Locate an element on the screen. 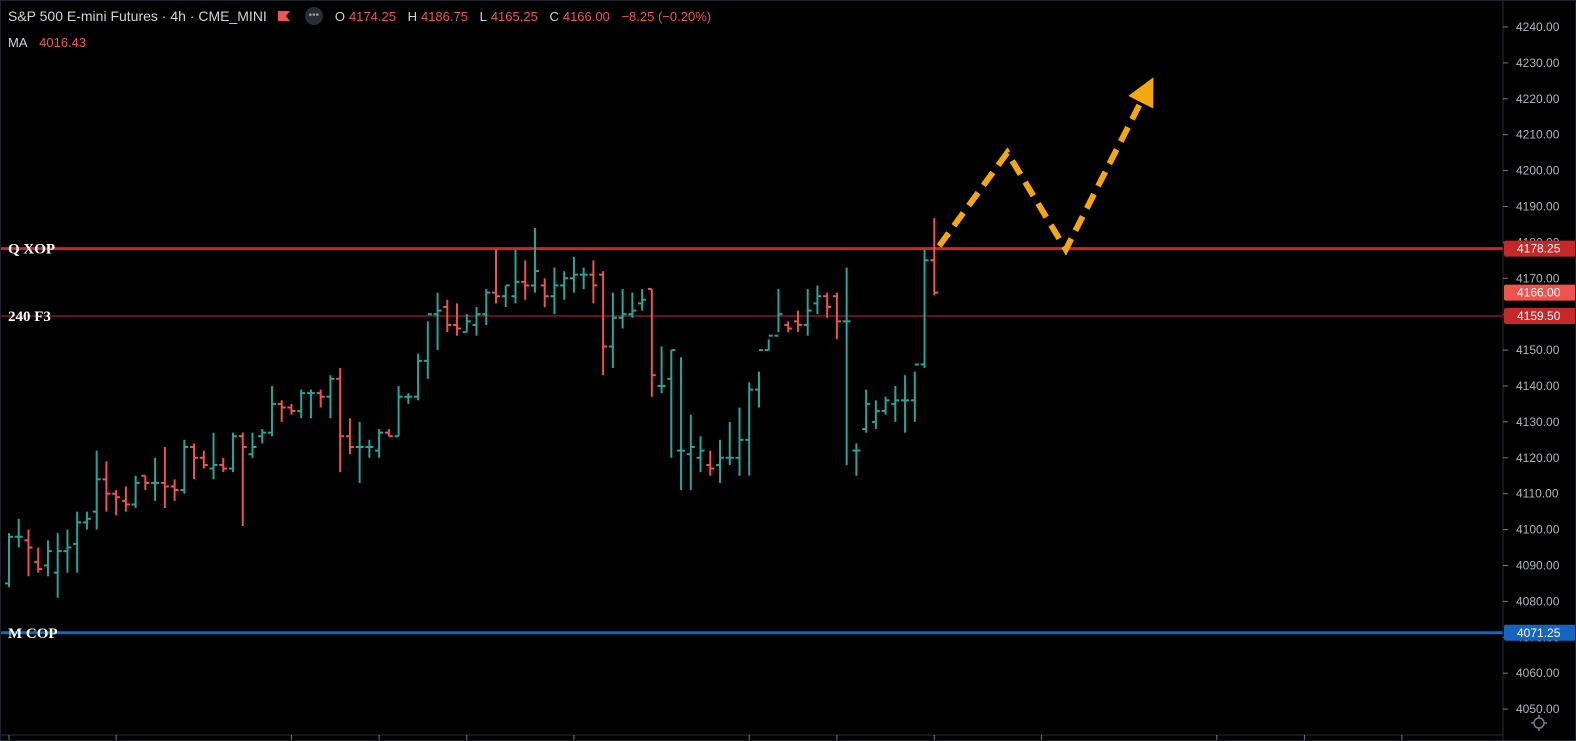 The image size is (1576, 741). price-tick-label: 4150.00 is located at coordinates (1538, 350).